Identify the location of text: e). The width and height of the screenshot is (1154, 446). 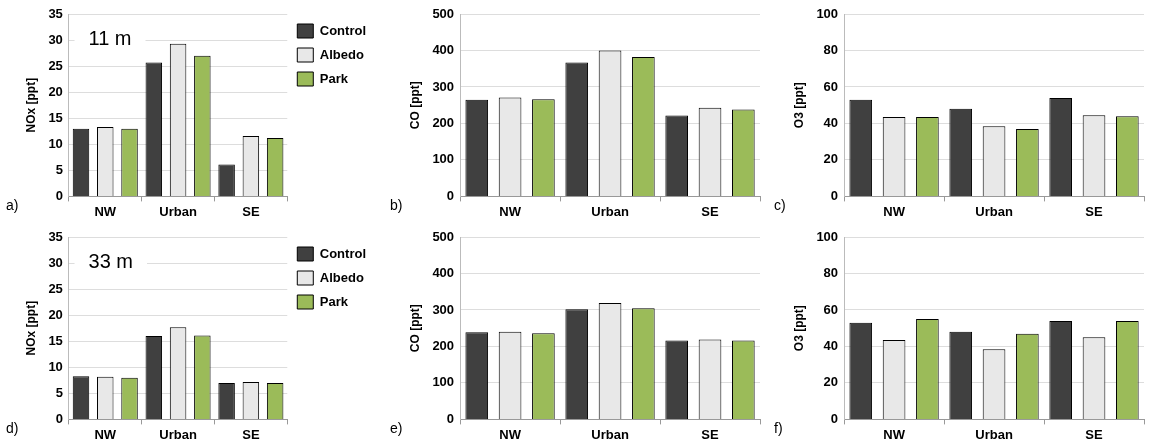
(396, 428).